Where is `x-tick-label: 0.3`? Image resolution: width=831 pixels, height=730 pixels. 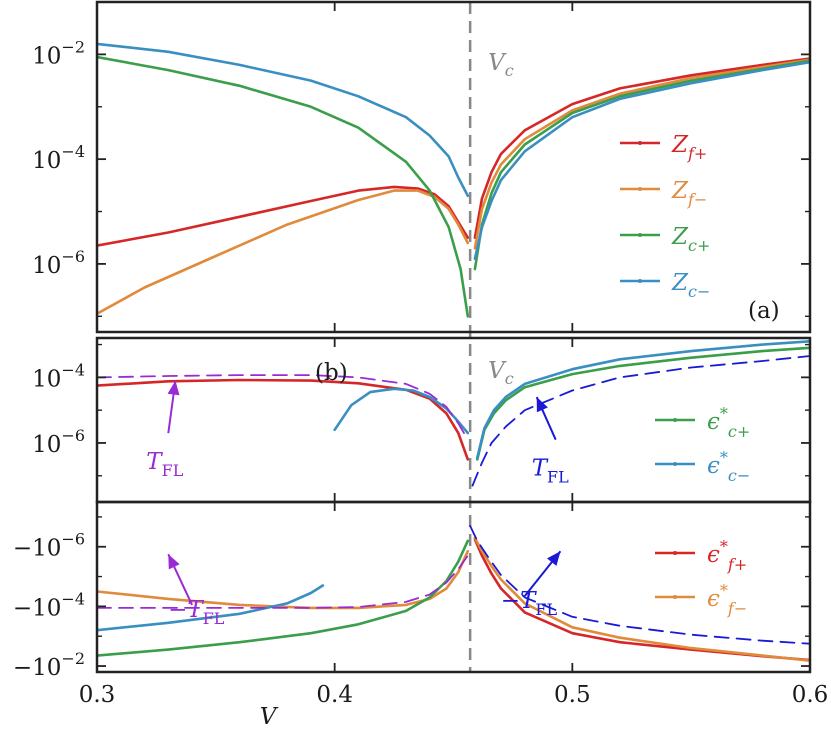 x-tick-label: 0.3 is located at coordinates (97, 695).